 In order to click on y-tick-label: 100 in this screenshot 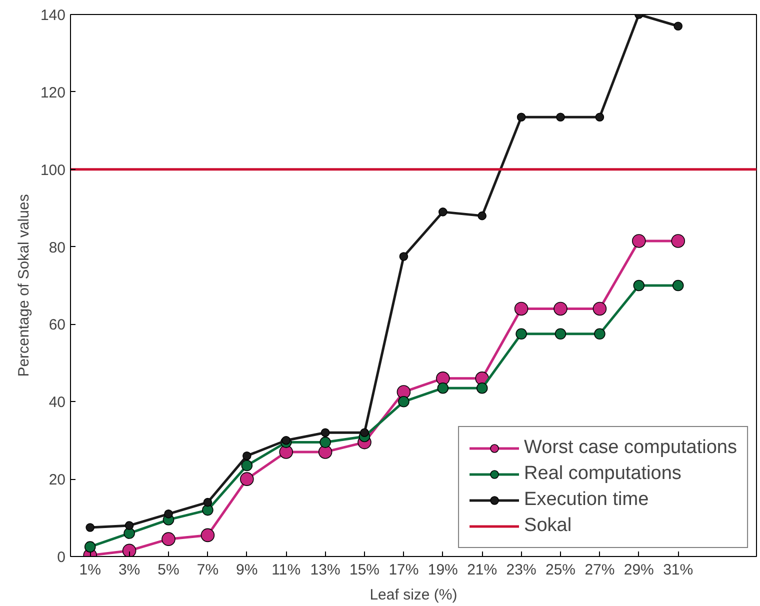, I will do `click(53, 170)`.